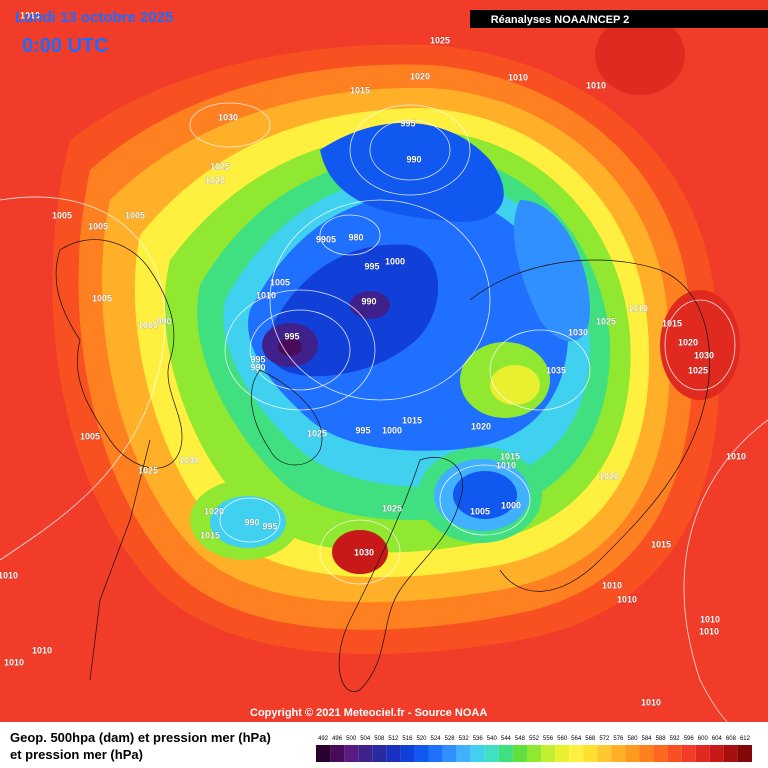 The width and height of the screenshot is (768, 768). What do you see at coordinates (368, 301) in the screenshot?
I see `isobar-label: 990` at bounding box center [368, 301].